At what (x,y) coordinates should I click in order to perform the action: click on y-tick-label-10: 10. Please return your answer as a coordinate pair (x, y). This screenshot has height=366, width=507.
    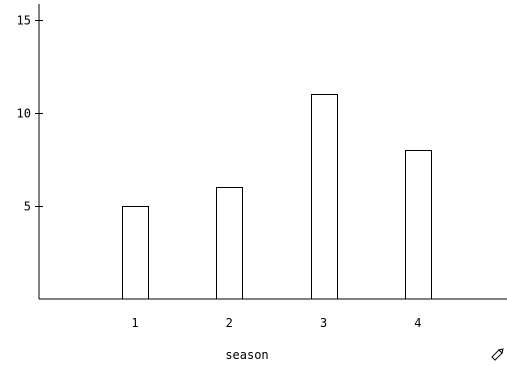
    Looking at the image, I should click on (24, 114).